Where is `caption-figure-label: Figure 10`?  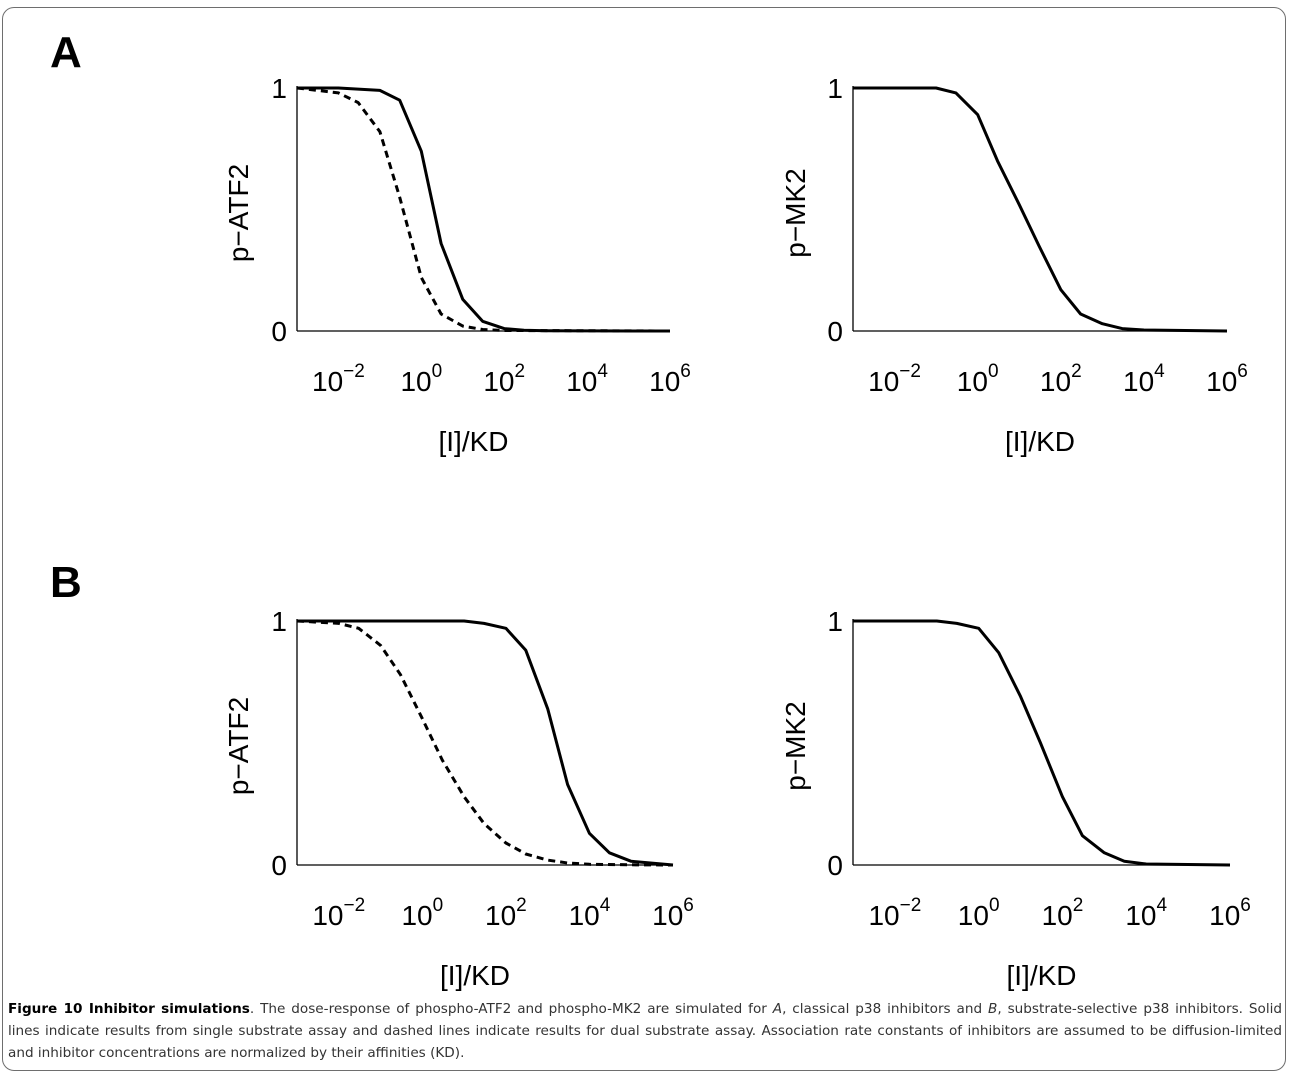
caption-figure-label: Figure 10 is located at coordinates (45, 1009).